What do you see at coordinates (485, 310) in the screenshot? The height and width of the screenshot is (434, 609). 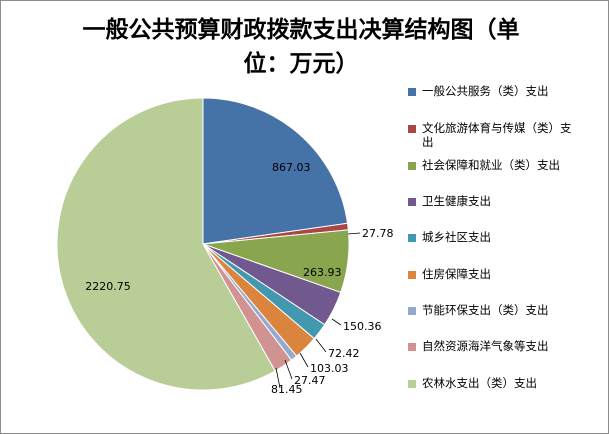 I see `legend-label-line: 节能环保支出（类）支出` at bounding box center [485, 310].